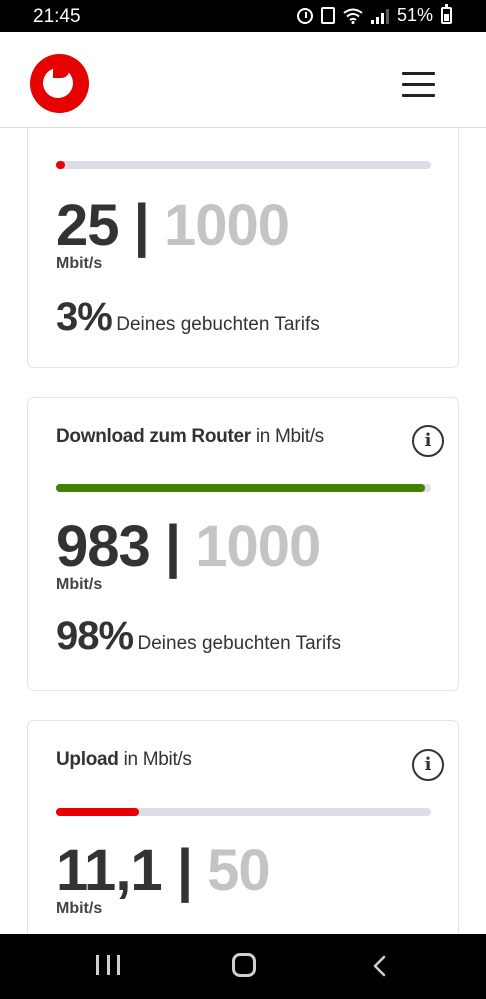  I want to click on measured-speed: 983, so click(103, 546).